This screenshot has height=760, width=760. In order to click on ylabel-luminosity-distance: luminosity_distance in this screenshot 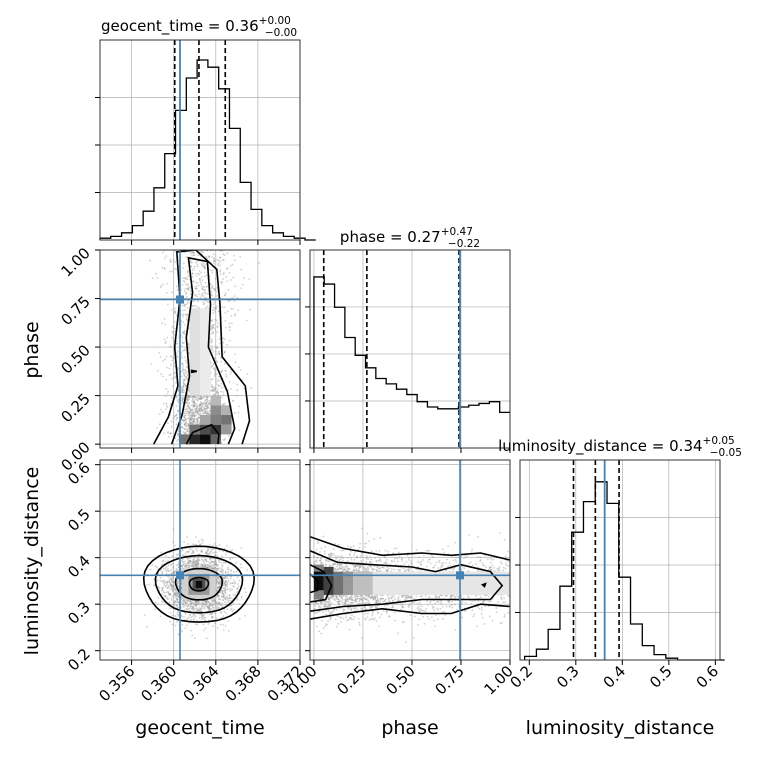, I will do `click(32, 561)`.